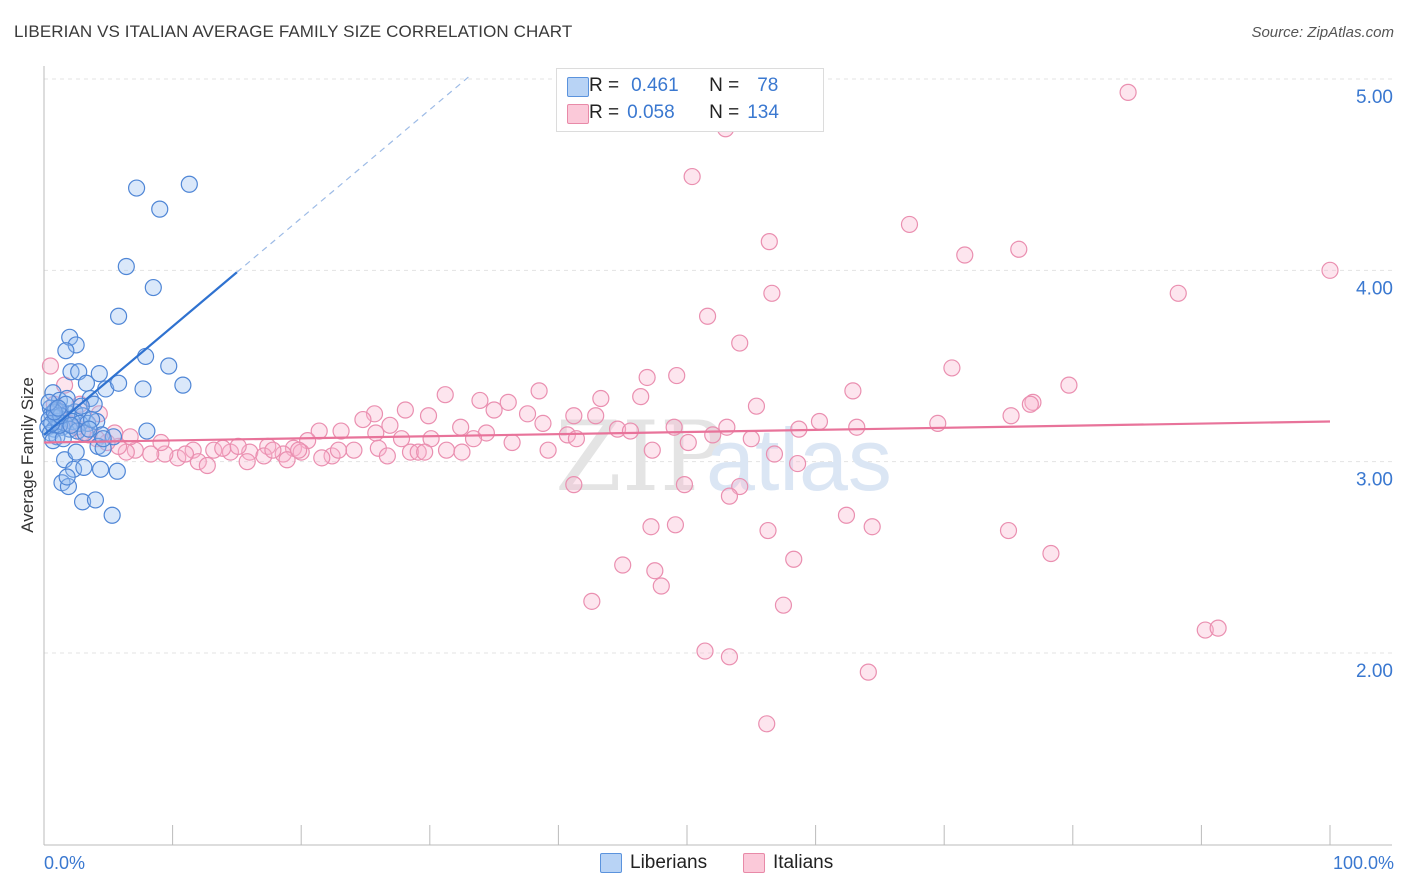 The width and height of the screenshot is (1406, 892). What do you see at coordinates (1374, 384) in the screenshot?
I see `y-tick-labels: 2.00 3.00 4.00 5.00` at bounding box center [1374, 384].